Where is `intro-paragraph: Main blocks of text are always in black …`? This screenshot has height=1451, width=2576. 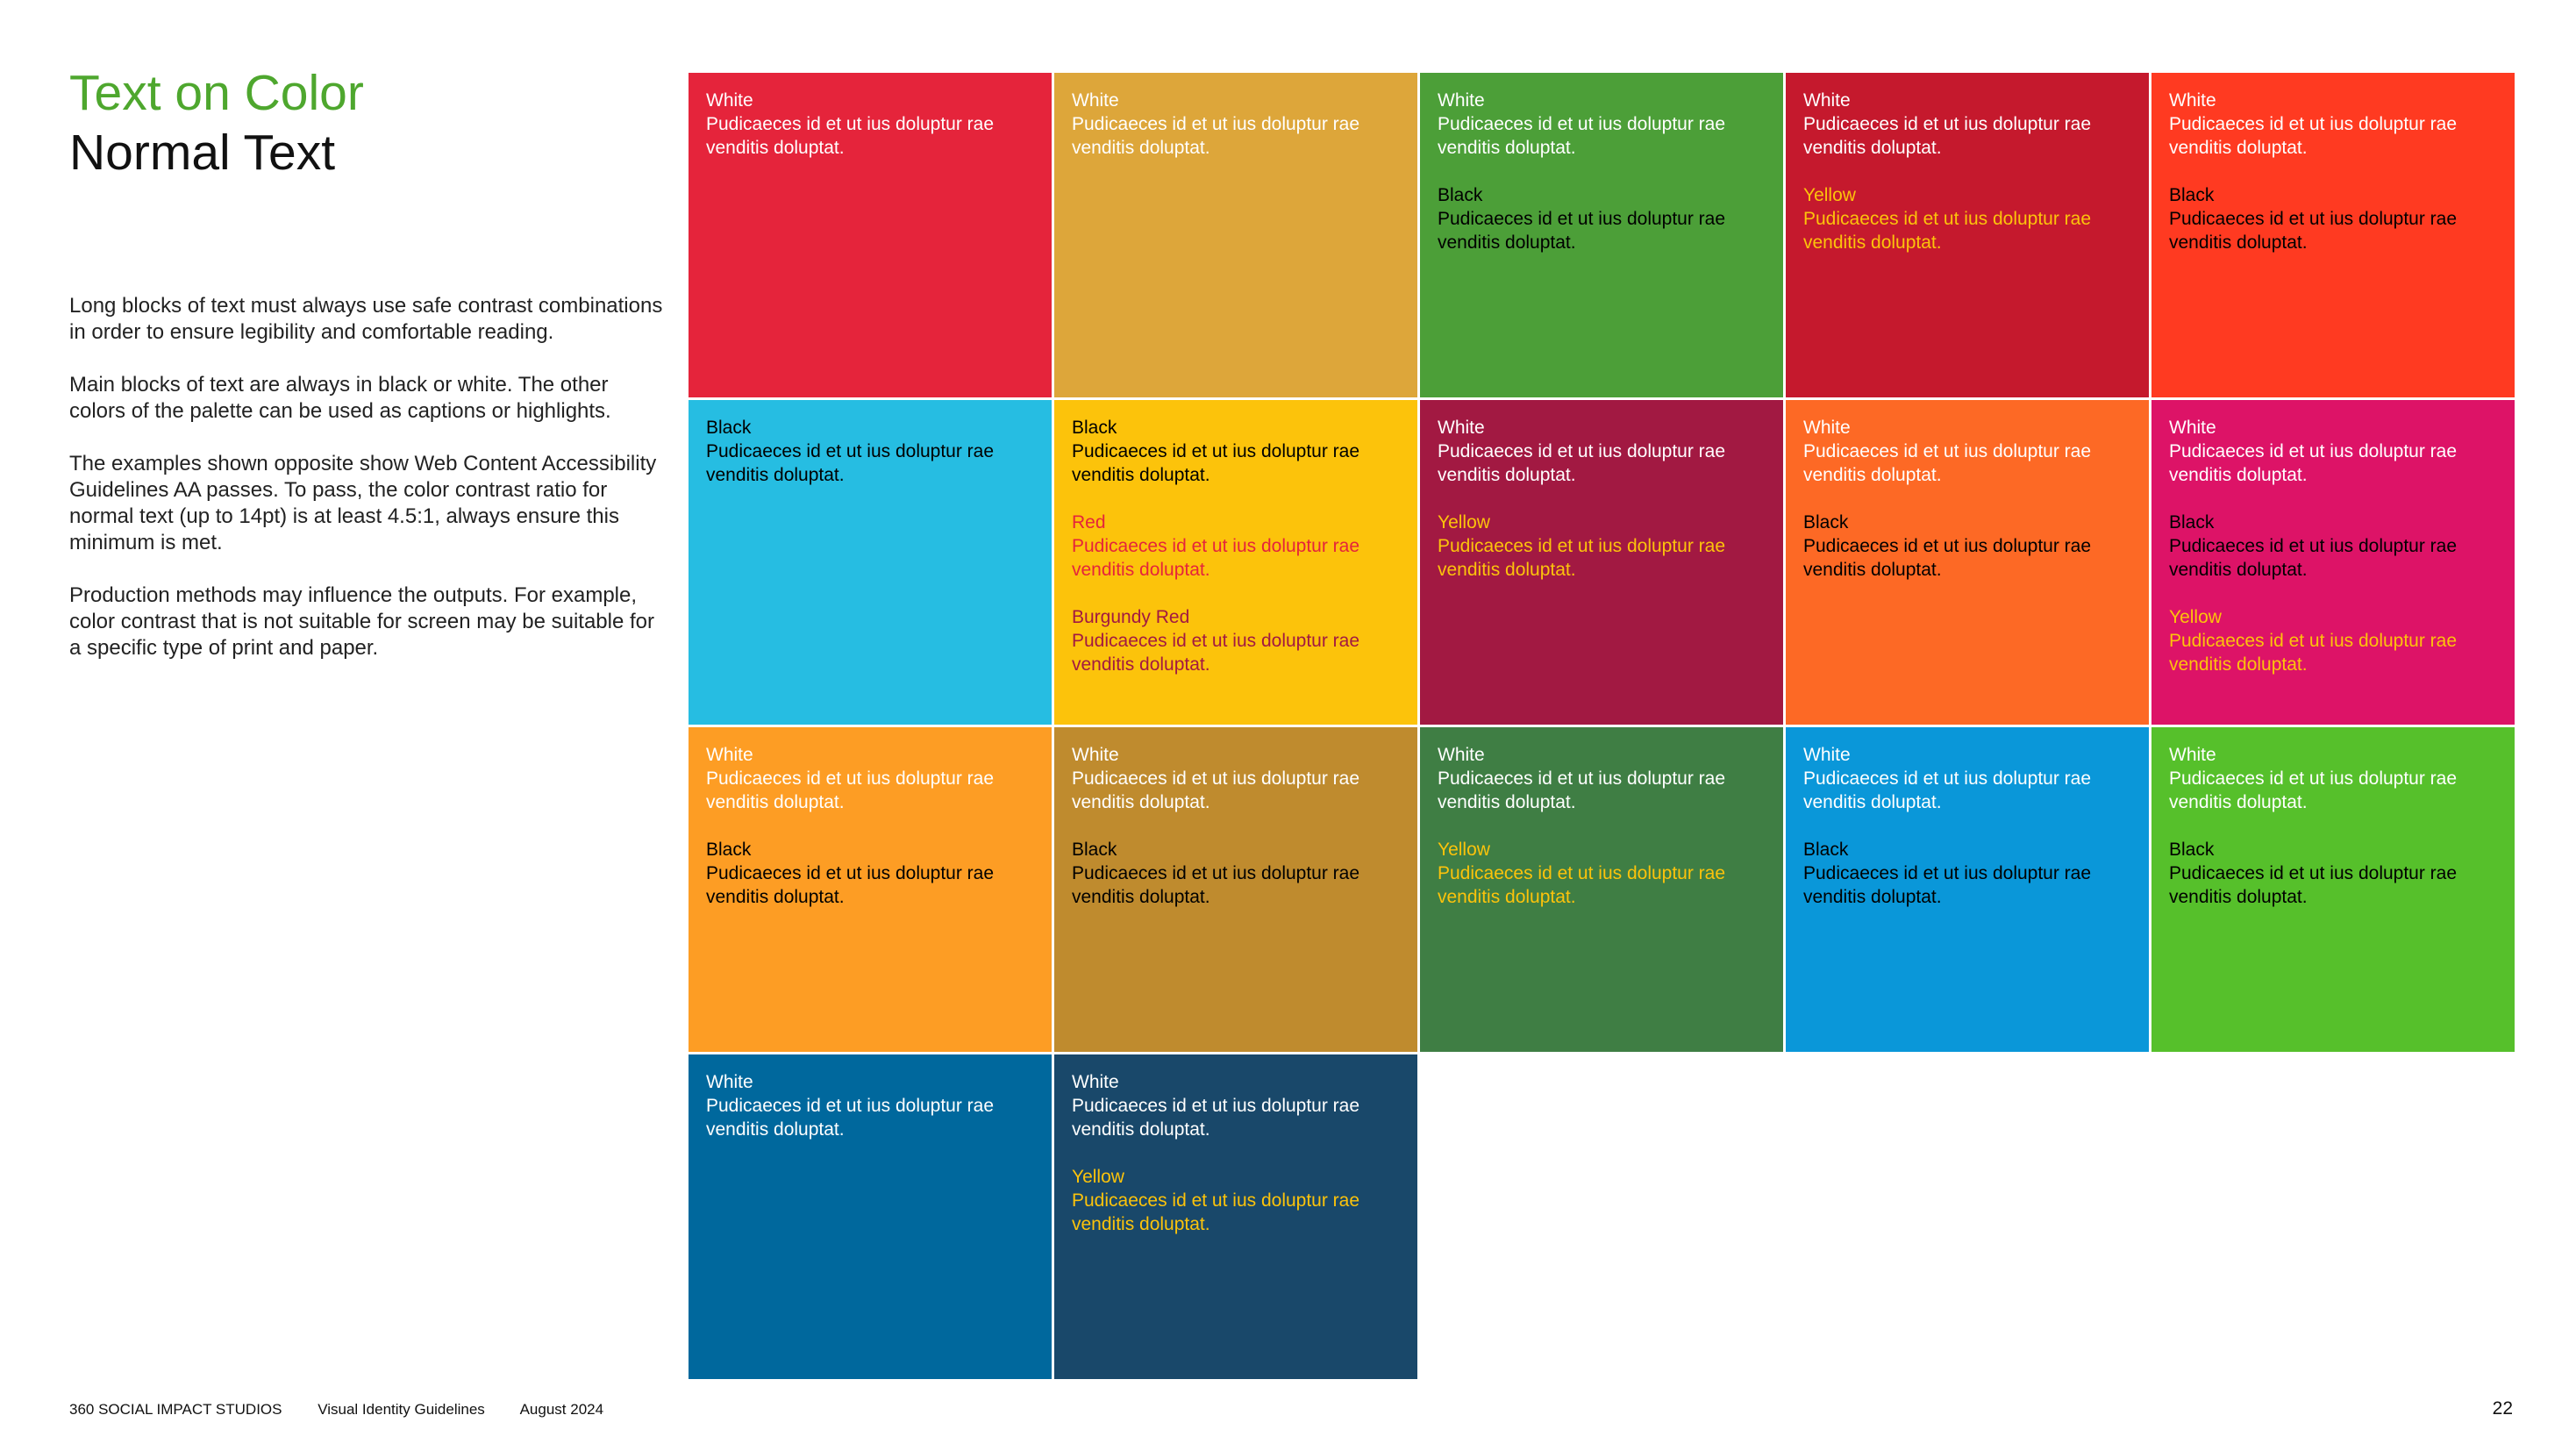
intro-paragraph: Main blocks of text are always in black … is located at coordinates (340, 398).